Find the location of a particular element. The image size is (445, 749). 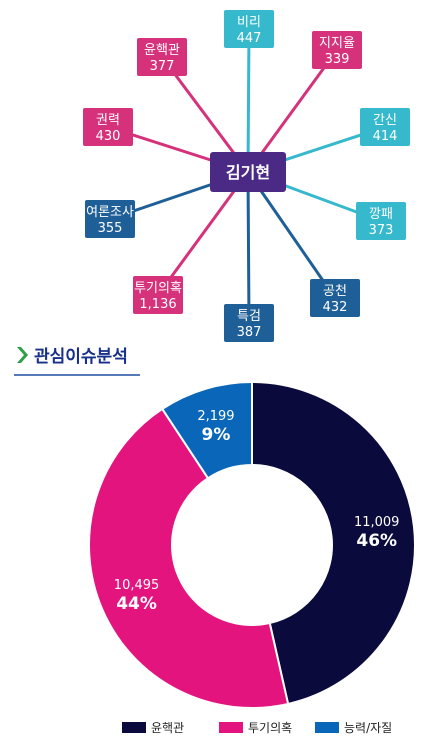

keyword-count: 1,136 is located at coordinates (157, 304).